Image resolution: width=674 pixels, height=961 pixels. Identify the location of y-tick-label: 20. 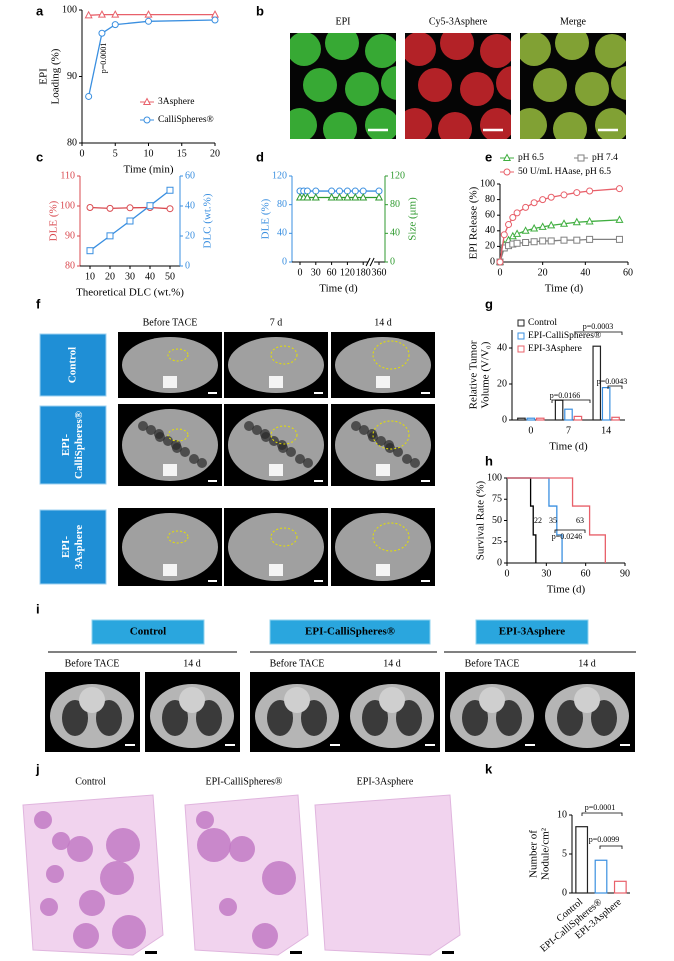
(490, 246).